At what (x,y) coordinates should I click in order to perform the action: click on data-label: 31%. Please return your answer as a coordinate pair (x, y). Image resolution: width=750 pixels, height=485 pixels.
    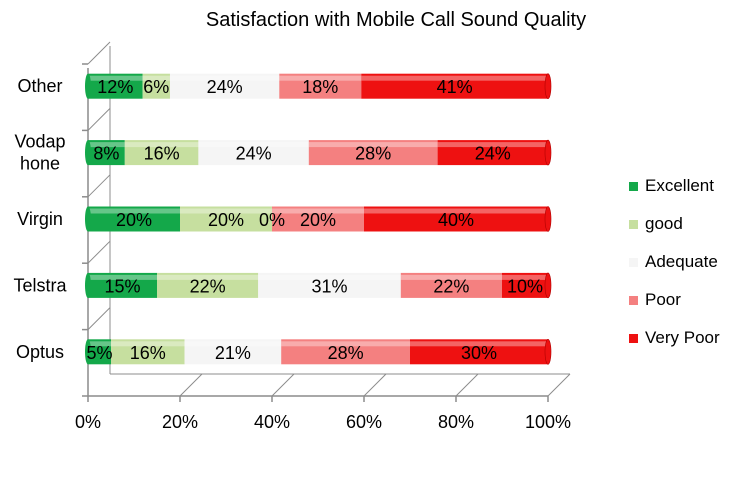
    Looking at the image, I should click on (329, 286).